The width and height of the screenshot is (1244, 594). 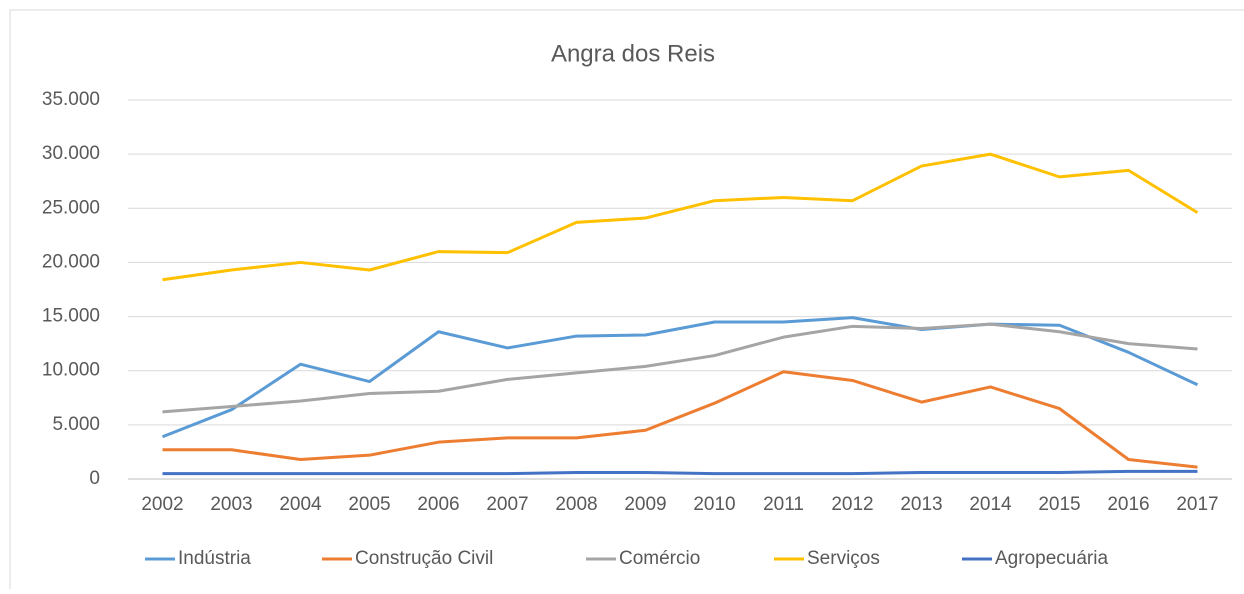 What do you see at coordinates (852, 504) in the screenshot?
I see `x-tick-label: 2012` at bounding box center [852, 504].